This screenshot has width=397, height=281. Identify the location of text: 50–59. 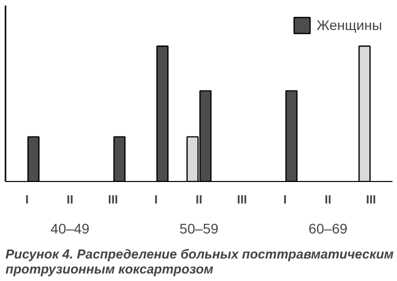
(199, 228).